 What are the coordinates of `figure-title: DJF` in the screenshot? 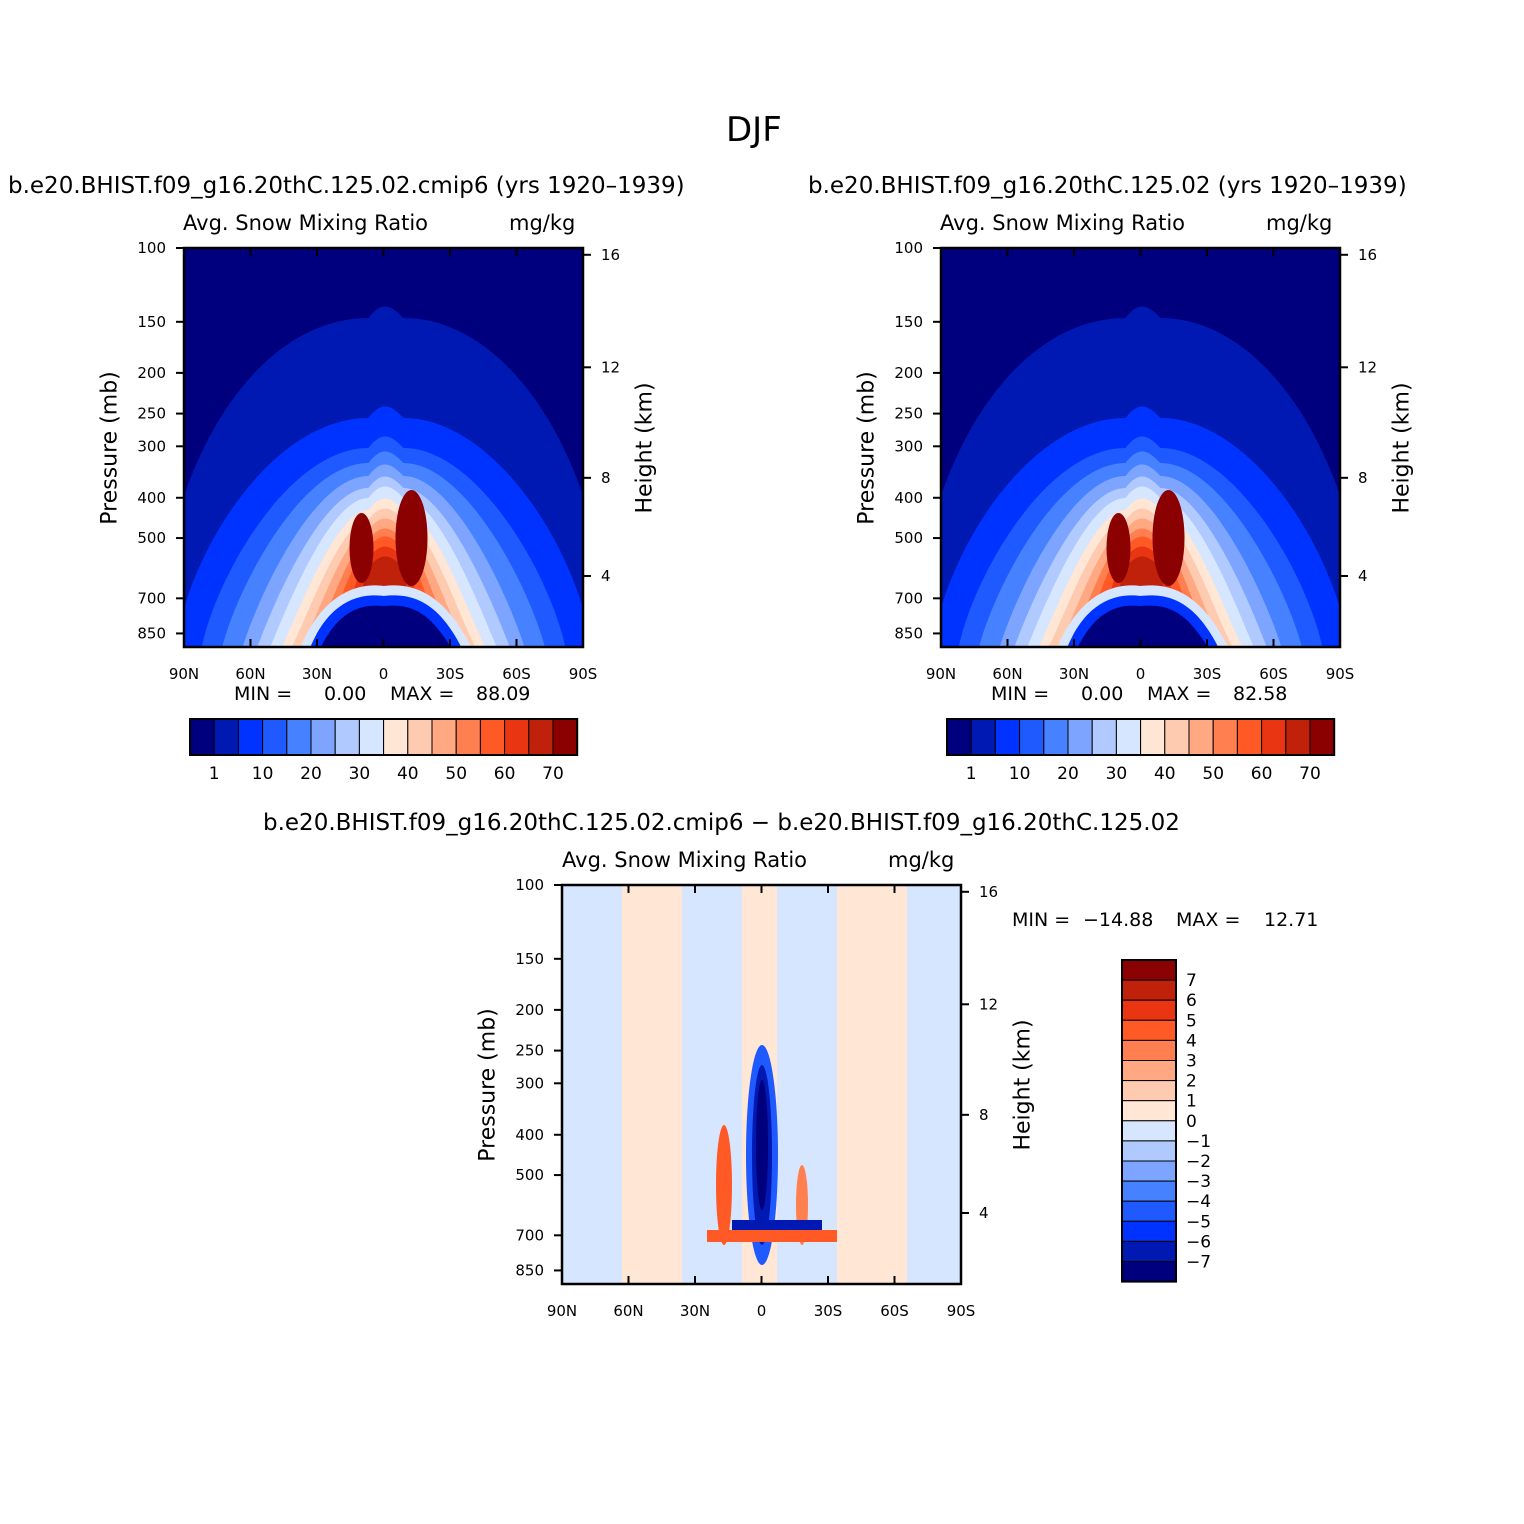 It's located at (754, 130).